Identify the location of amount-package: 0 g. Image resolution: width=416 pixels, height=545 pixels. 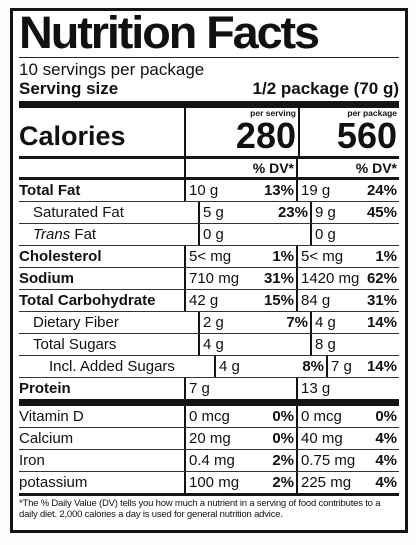
(325, 234).